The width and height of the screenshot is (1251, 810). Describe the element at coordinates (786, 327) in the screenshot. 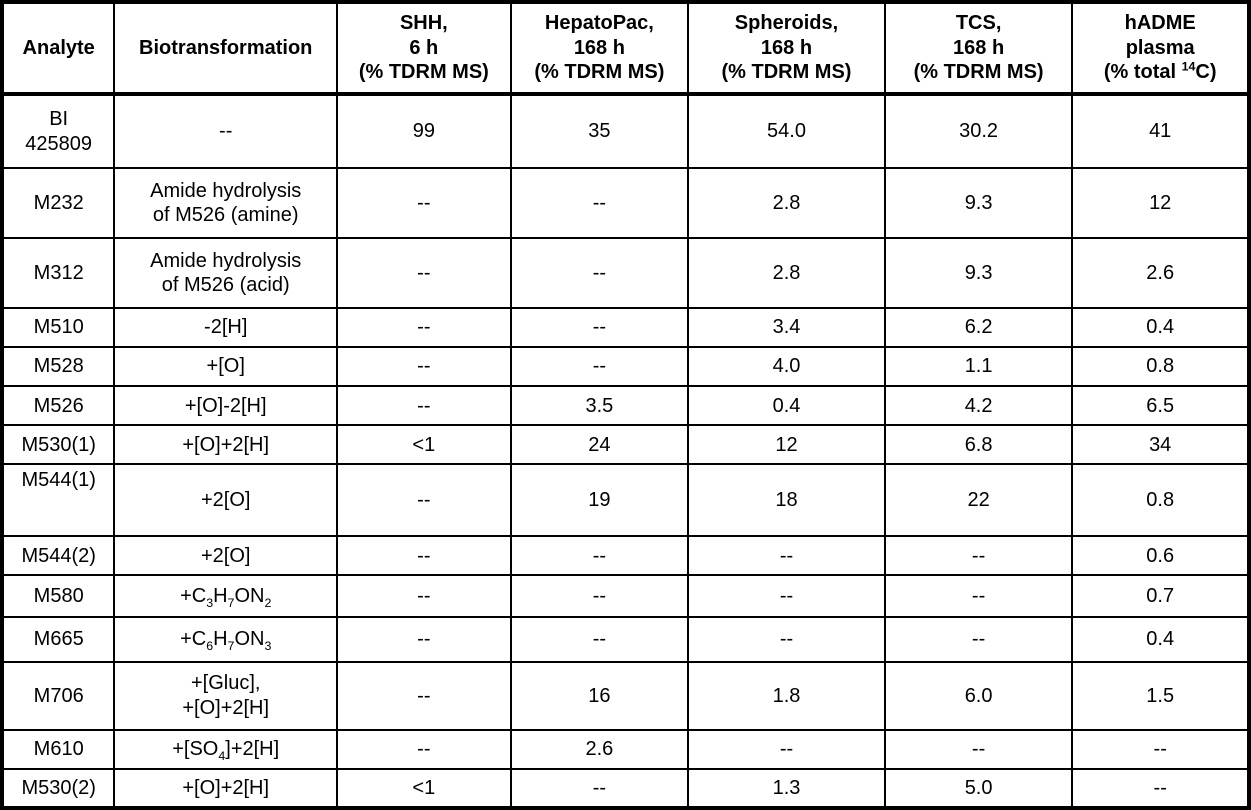

I see `cell-spheroids: 3.4` at that location.